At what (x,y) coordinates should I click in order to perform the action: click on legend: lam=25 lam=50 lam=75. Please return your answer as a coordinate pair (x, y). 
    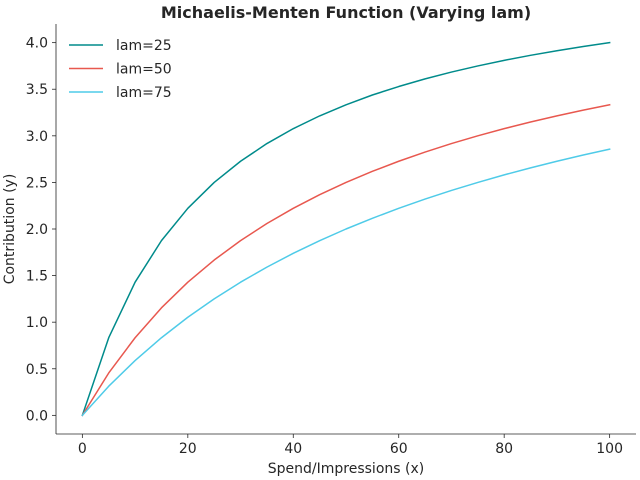
    Looking at the image, I should click on (120, 69).